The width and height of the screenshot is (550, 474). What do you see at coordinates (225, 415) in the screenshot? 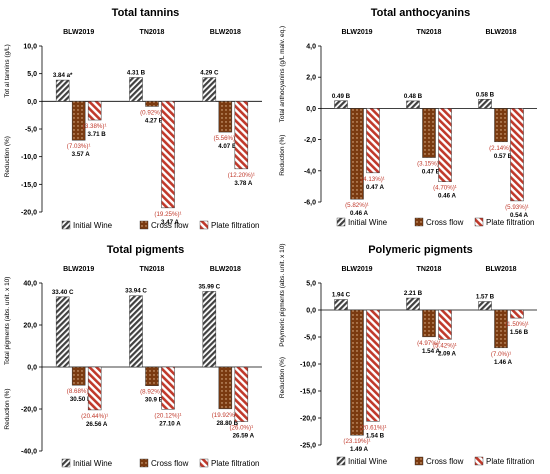
I see `reduction-label: (19.92%)¹` at bounding box center [225, 415].